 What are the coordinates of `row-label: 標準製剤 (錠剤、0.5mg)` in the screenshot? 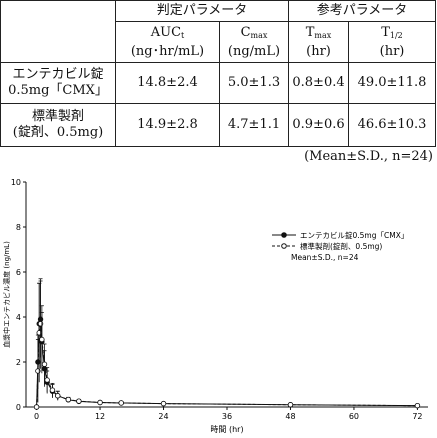 It's located at (58, 125).